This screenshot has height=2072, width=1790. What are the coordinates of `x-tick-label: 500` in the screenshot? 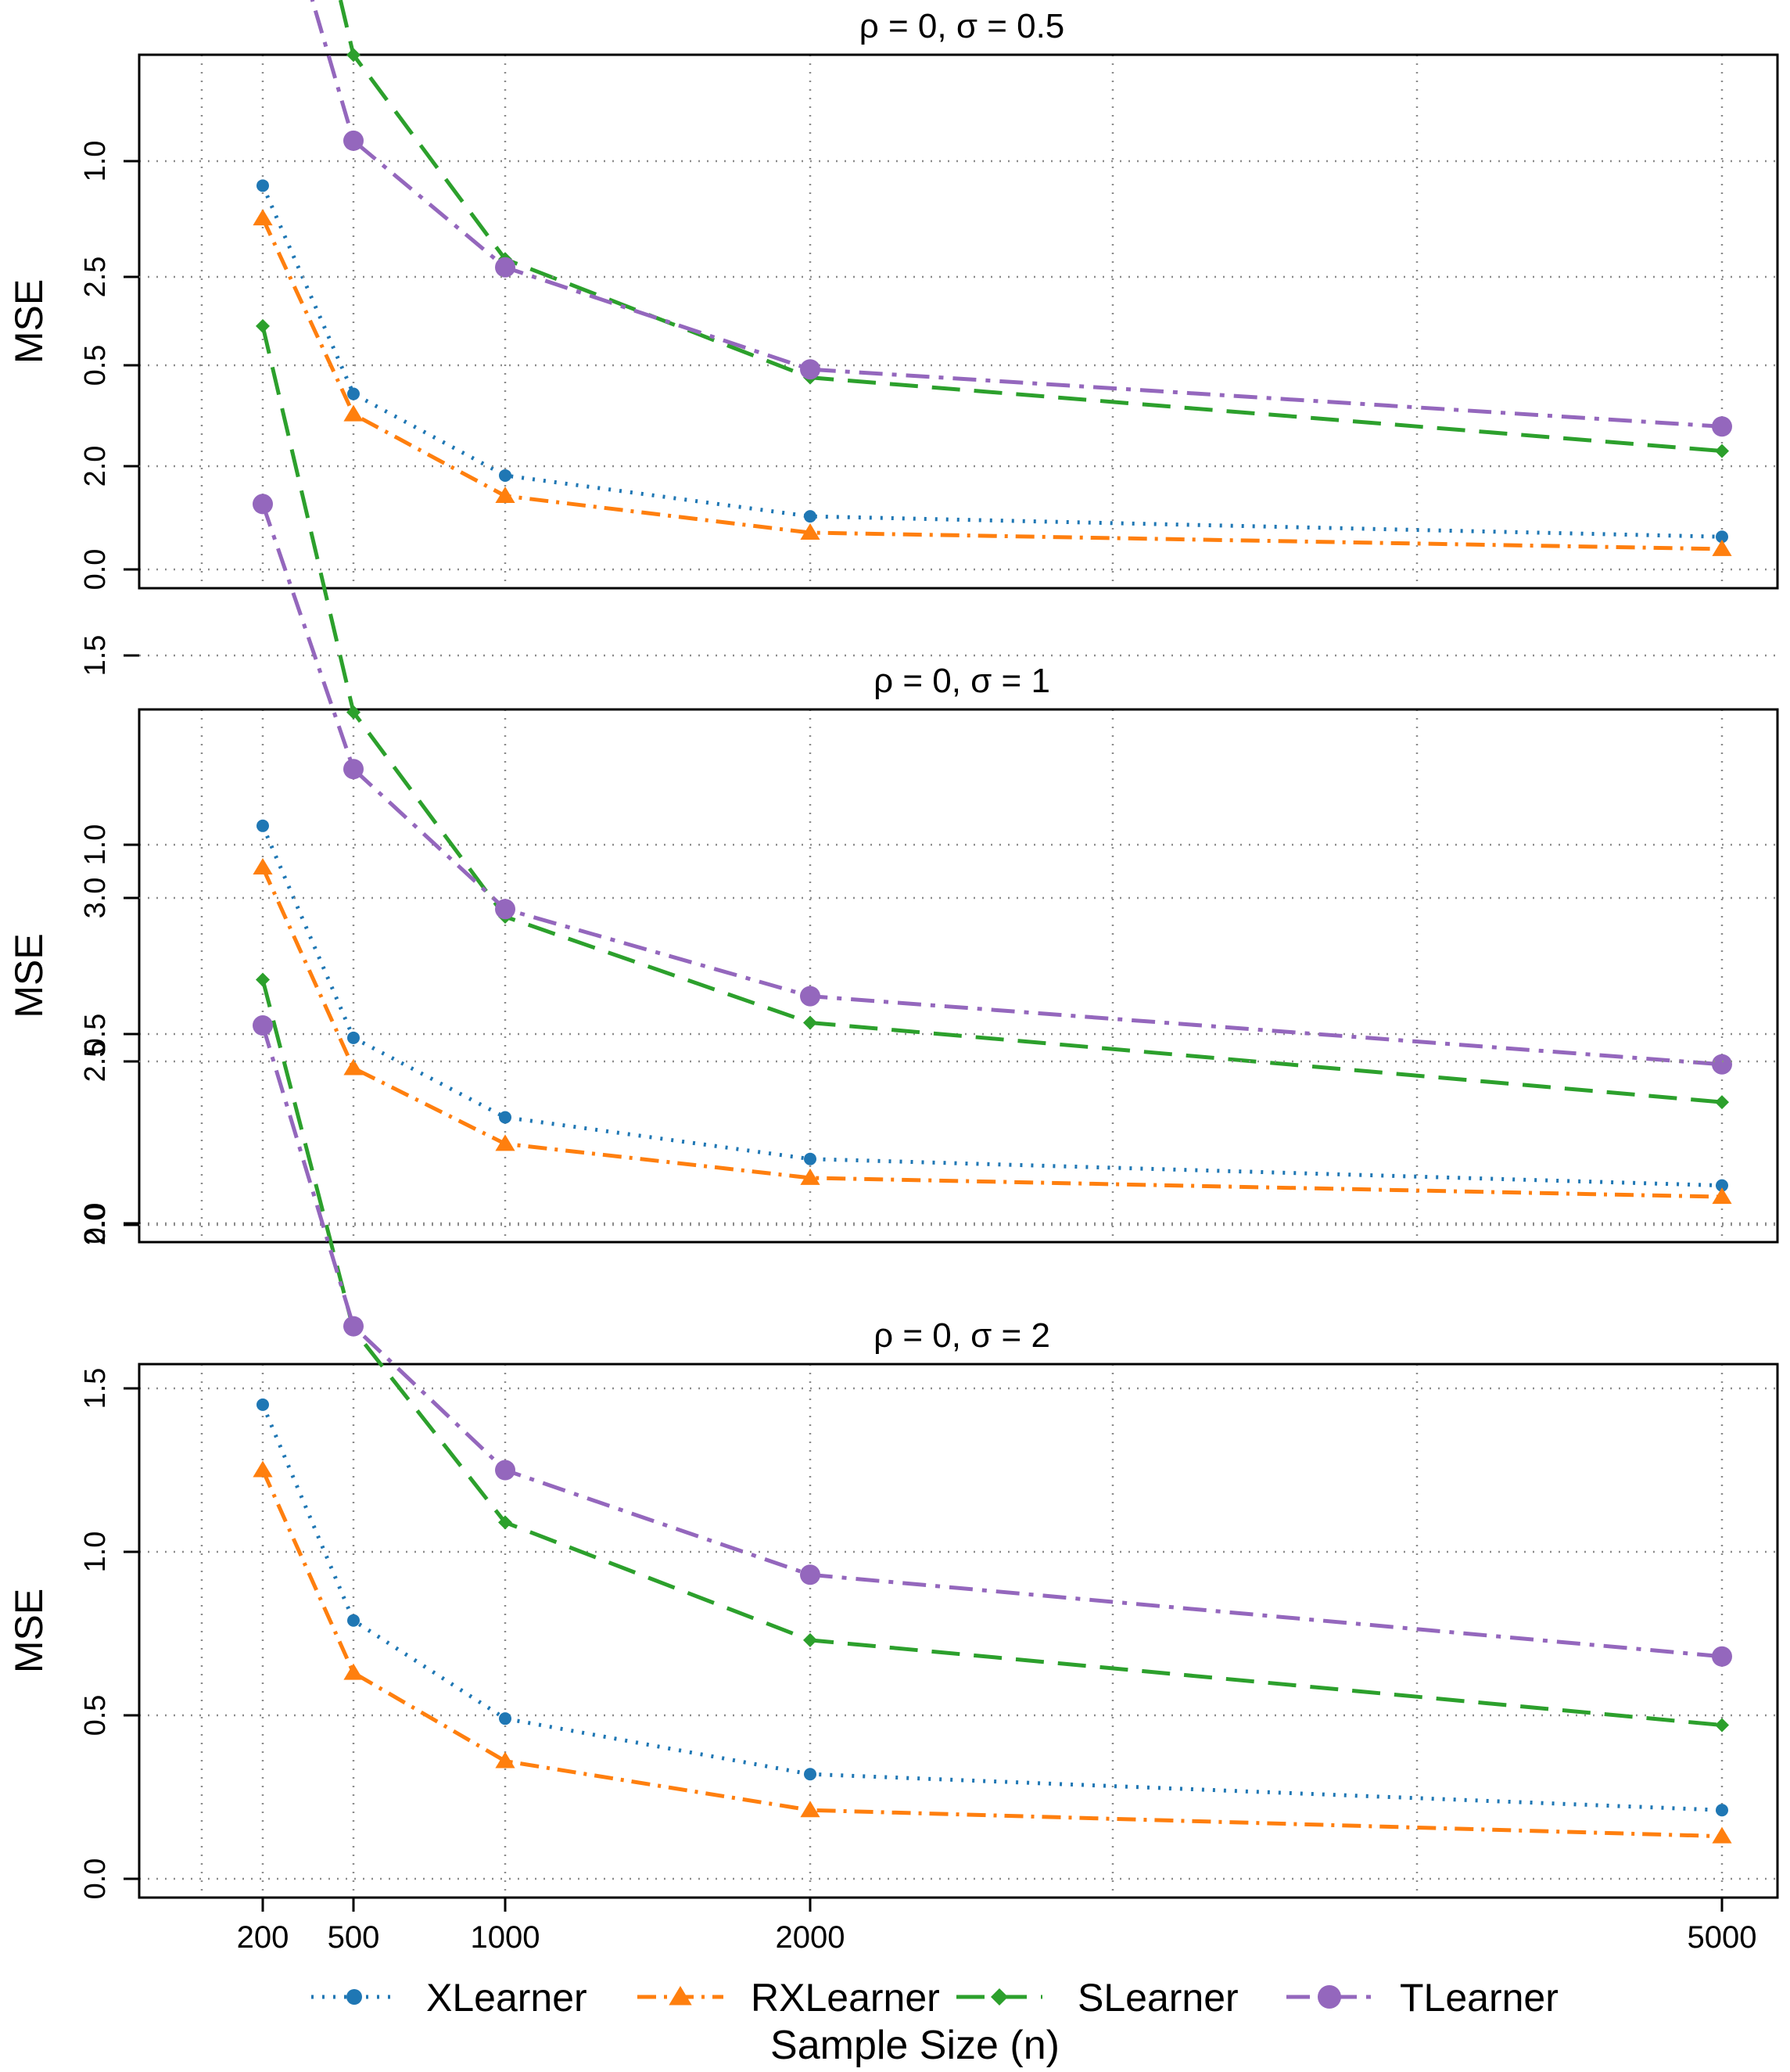 It's located at (354, 1937).